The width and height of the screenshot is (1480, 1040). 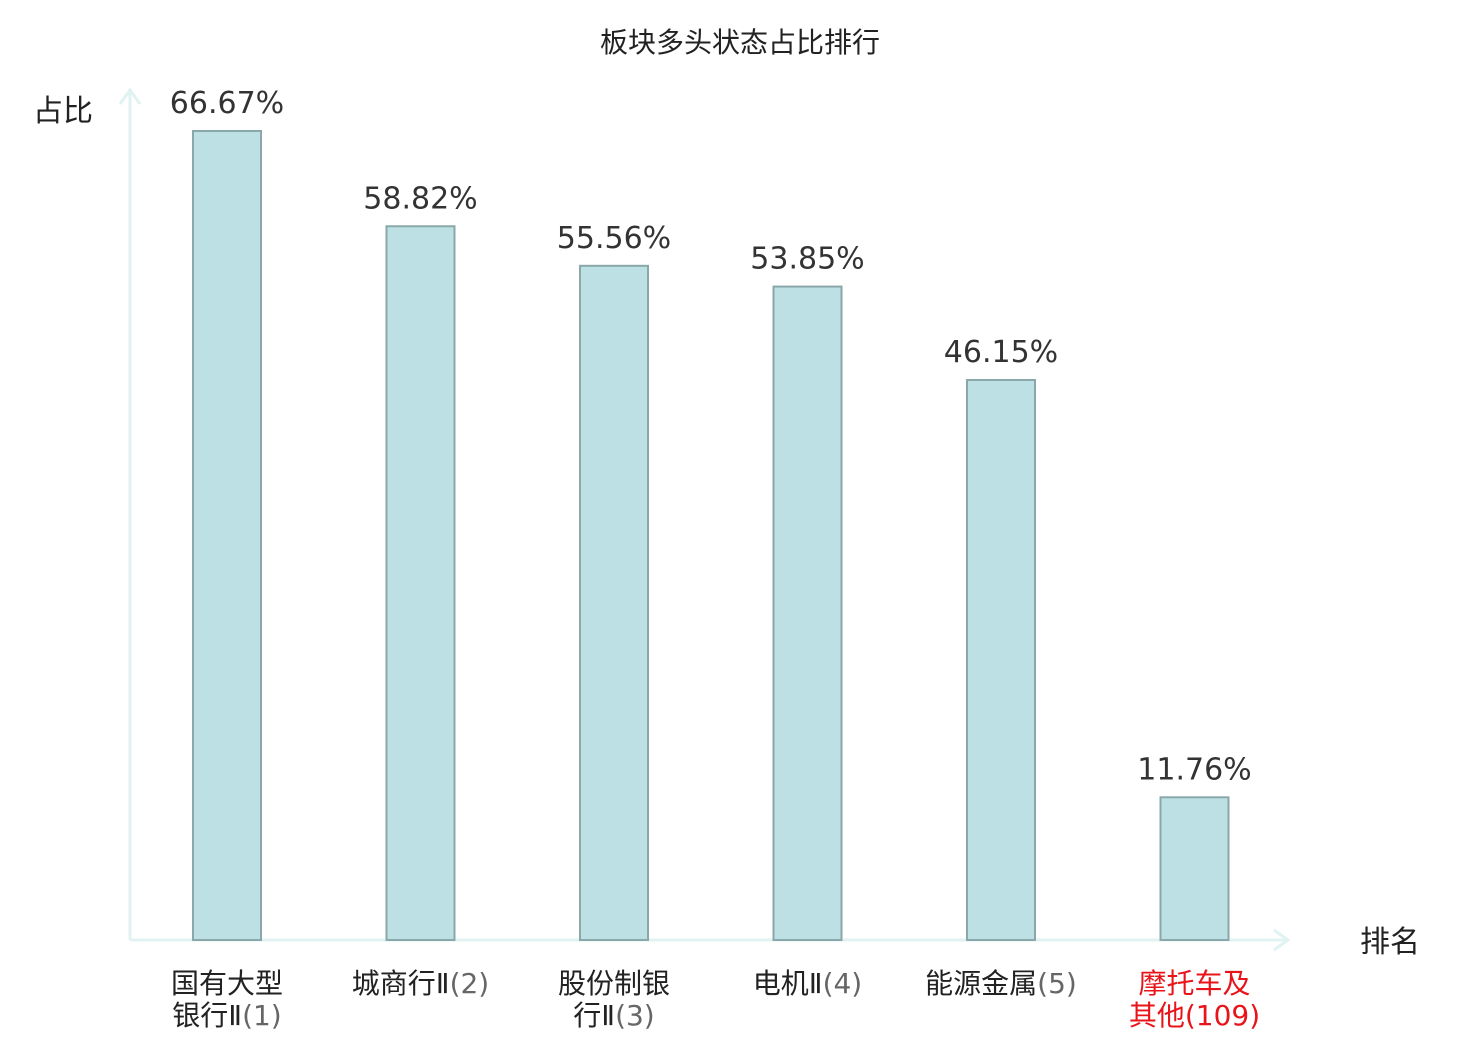 I want to click on x-axis-label: 排名, so click(x=1390, y=942).